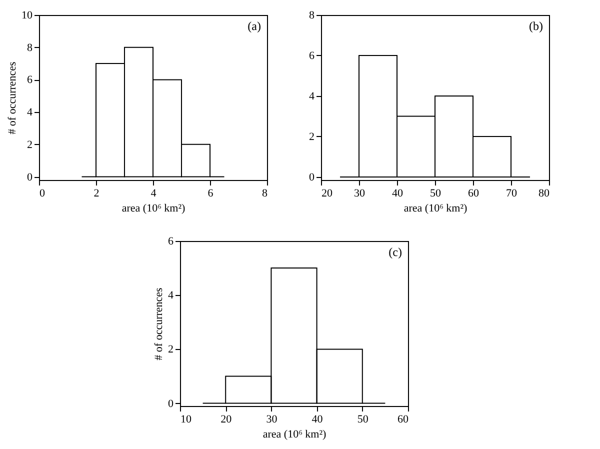 The height and width of the screenshot is (449, 600). Describe the element at coordinates (27, 16) in the screenshot. I see `y-tick-label: 10` at that location.